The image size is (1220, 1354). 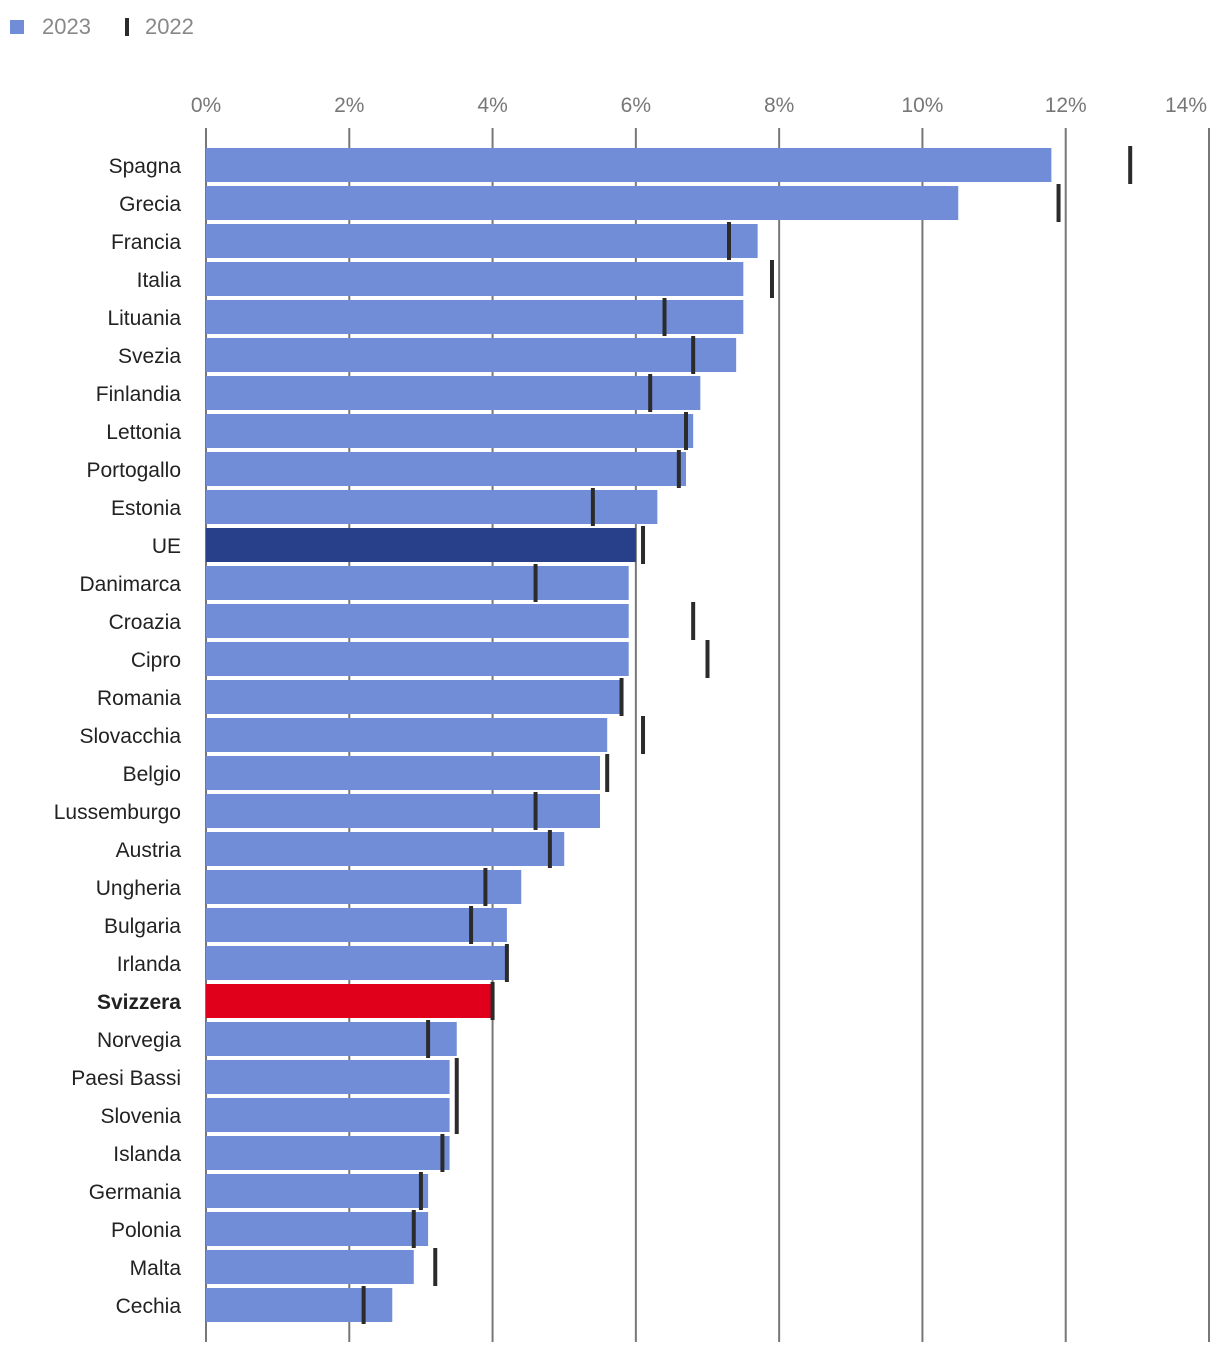 What do you see at coordinates (582, 203) in the screenshot?
I see `bar-grecia` at bounding box center [582, 203].